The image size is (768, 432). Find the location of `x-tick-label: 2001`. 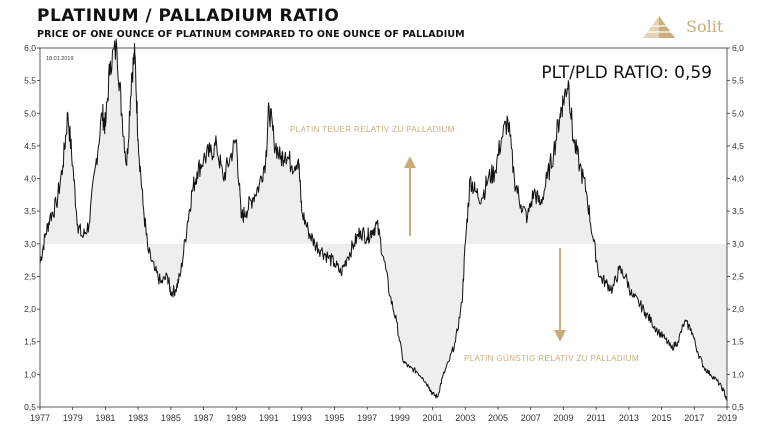

x-tick-label: 2001 is located at coordinates (433, 418).